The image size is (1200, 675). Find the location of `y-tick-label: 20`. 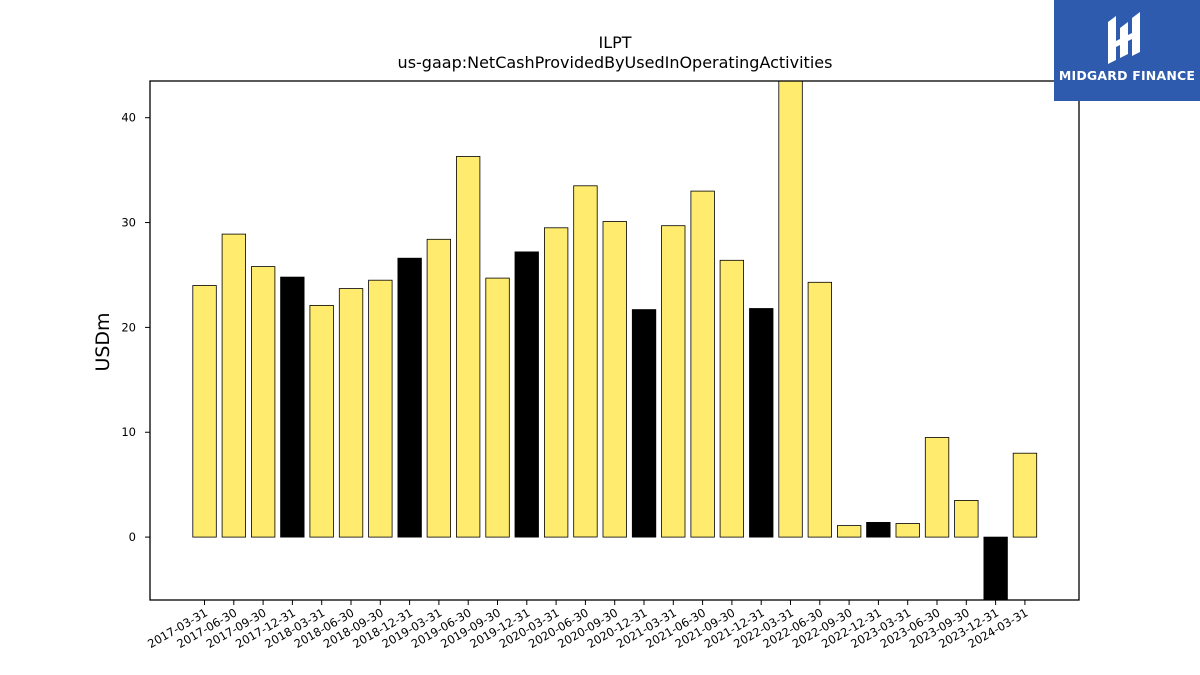

y-tick-label: 20 is located at coordinates (128, 327).